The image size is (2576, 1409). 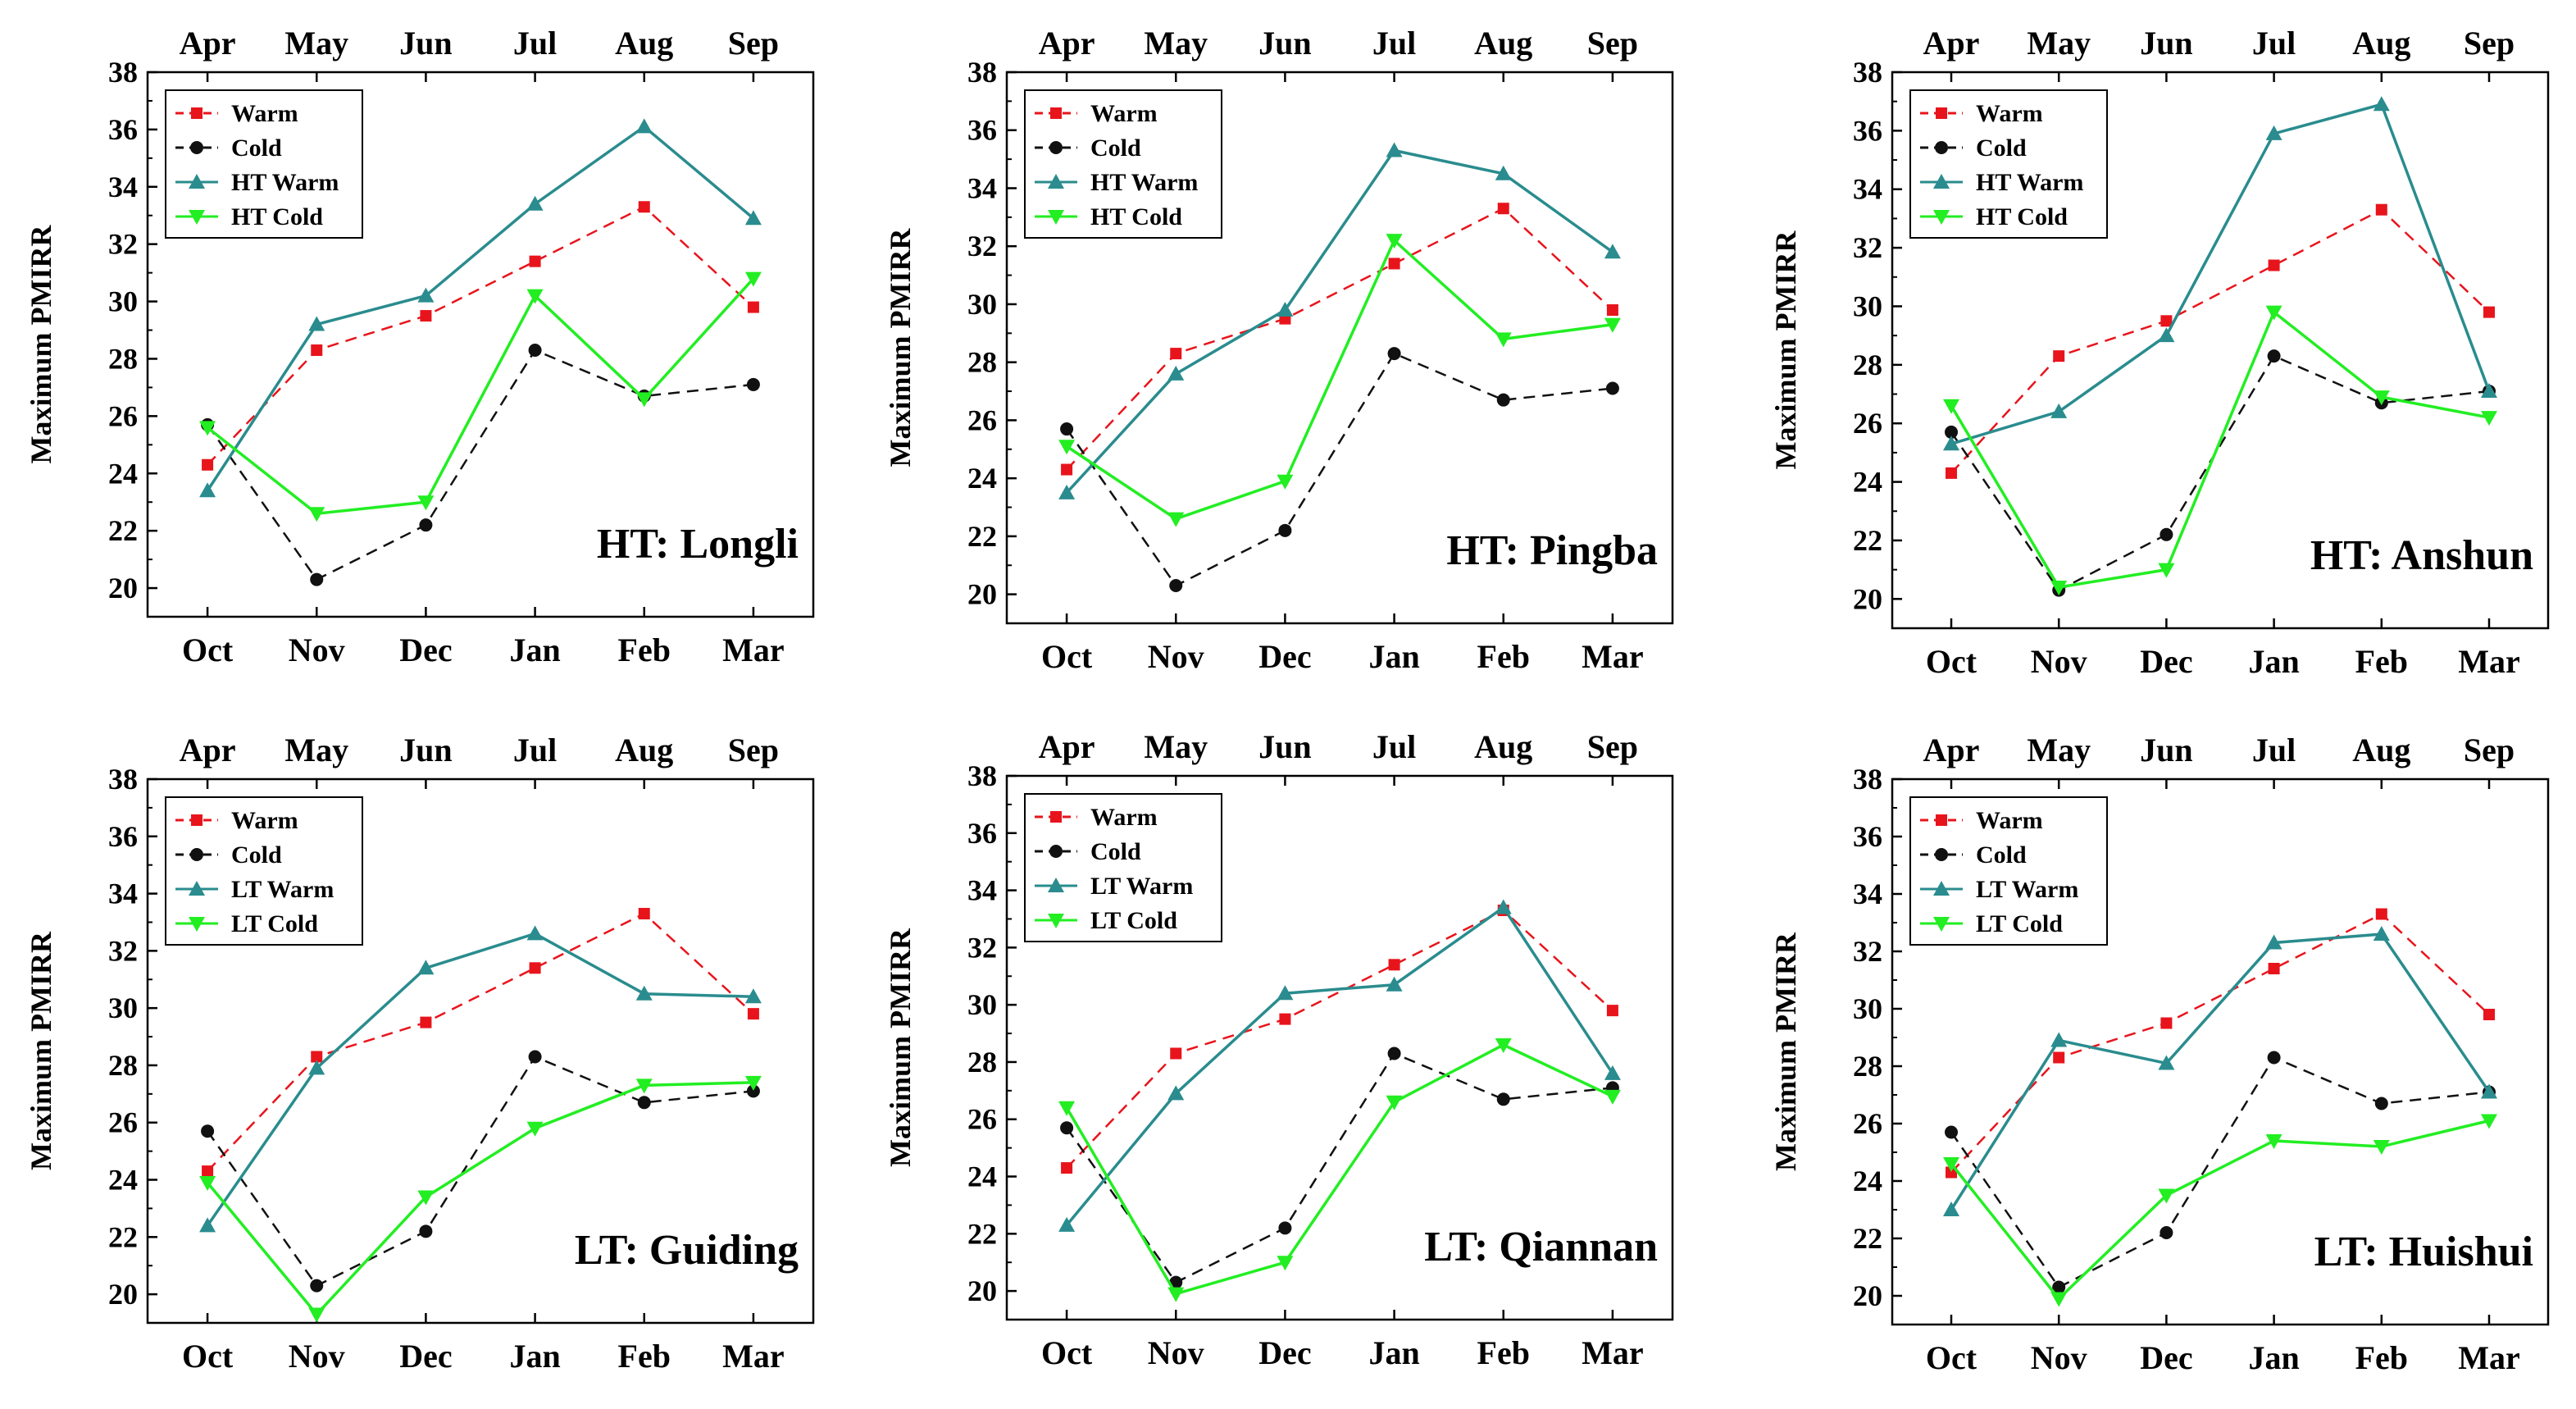 What do you see at coordinates (123, 894) in the screenshot?
I see `y-tick-label: 34` at bounding box center [123, 894].